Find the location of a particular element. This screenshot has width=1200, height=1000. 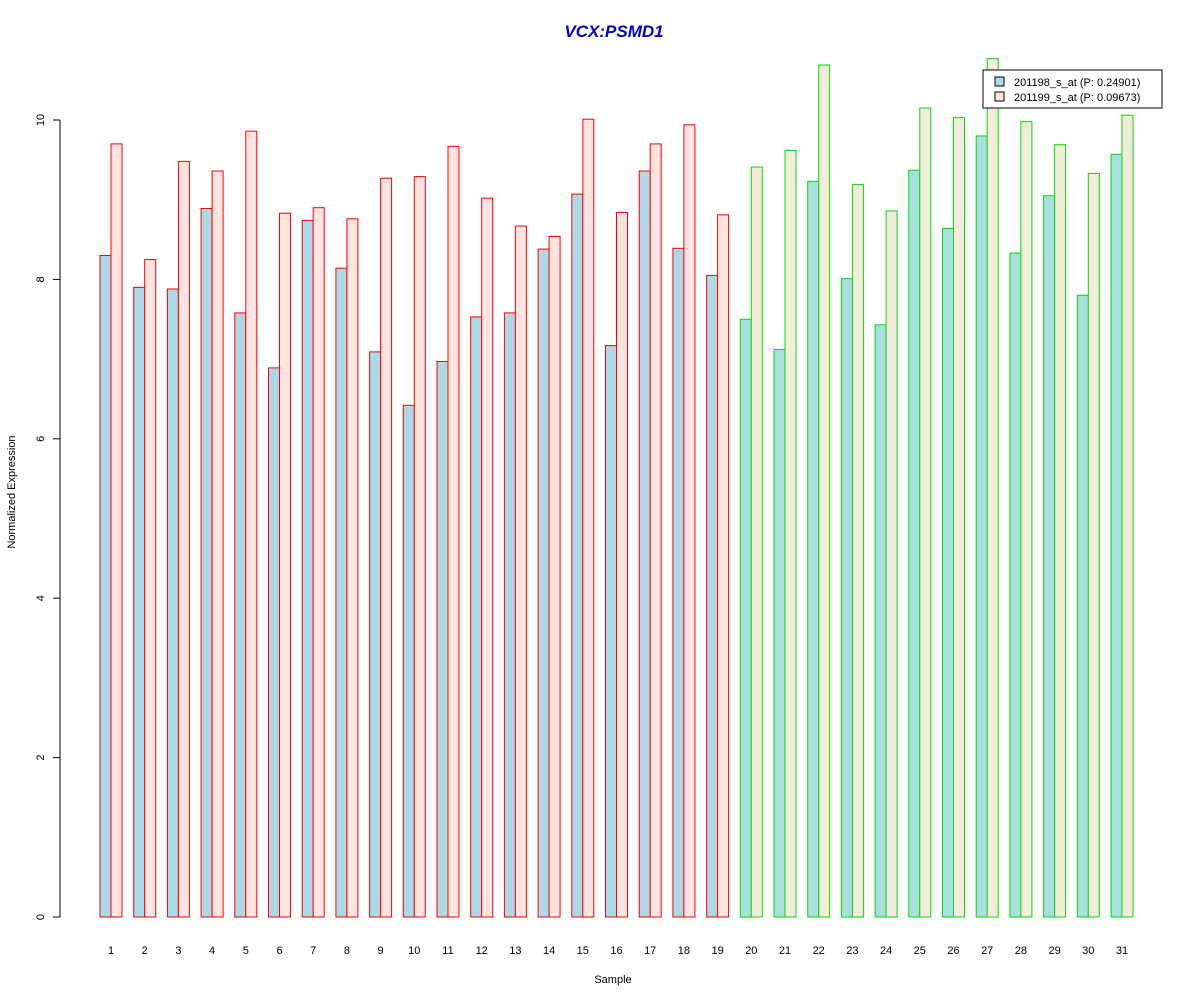

y-tick-label: 10 is located at coordinates (41, 120).